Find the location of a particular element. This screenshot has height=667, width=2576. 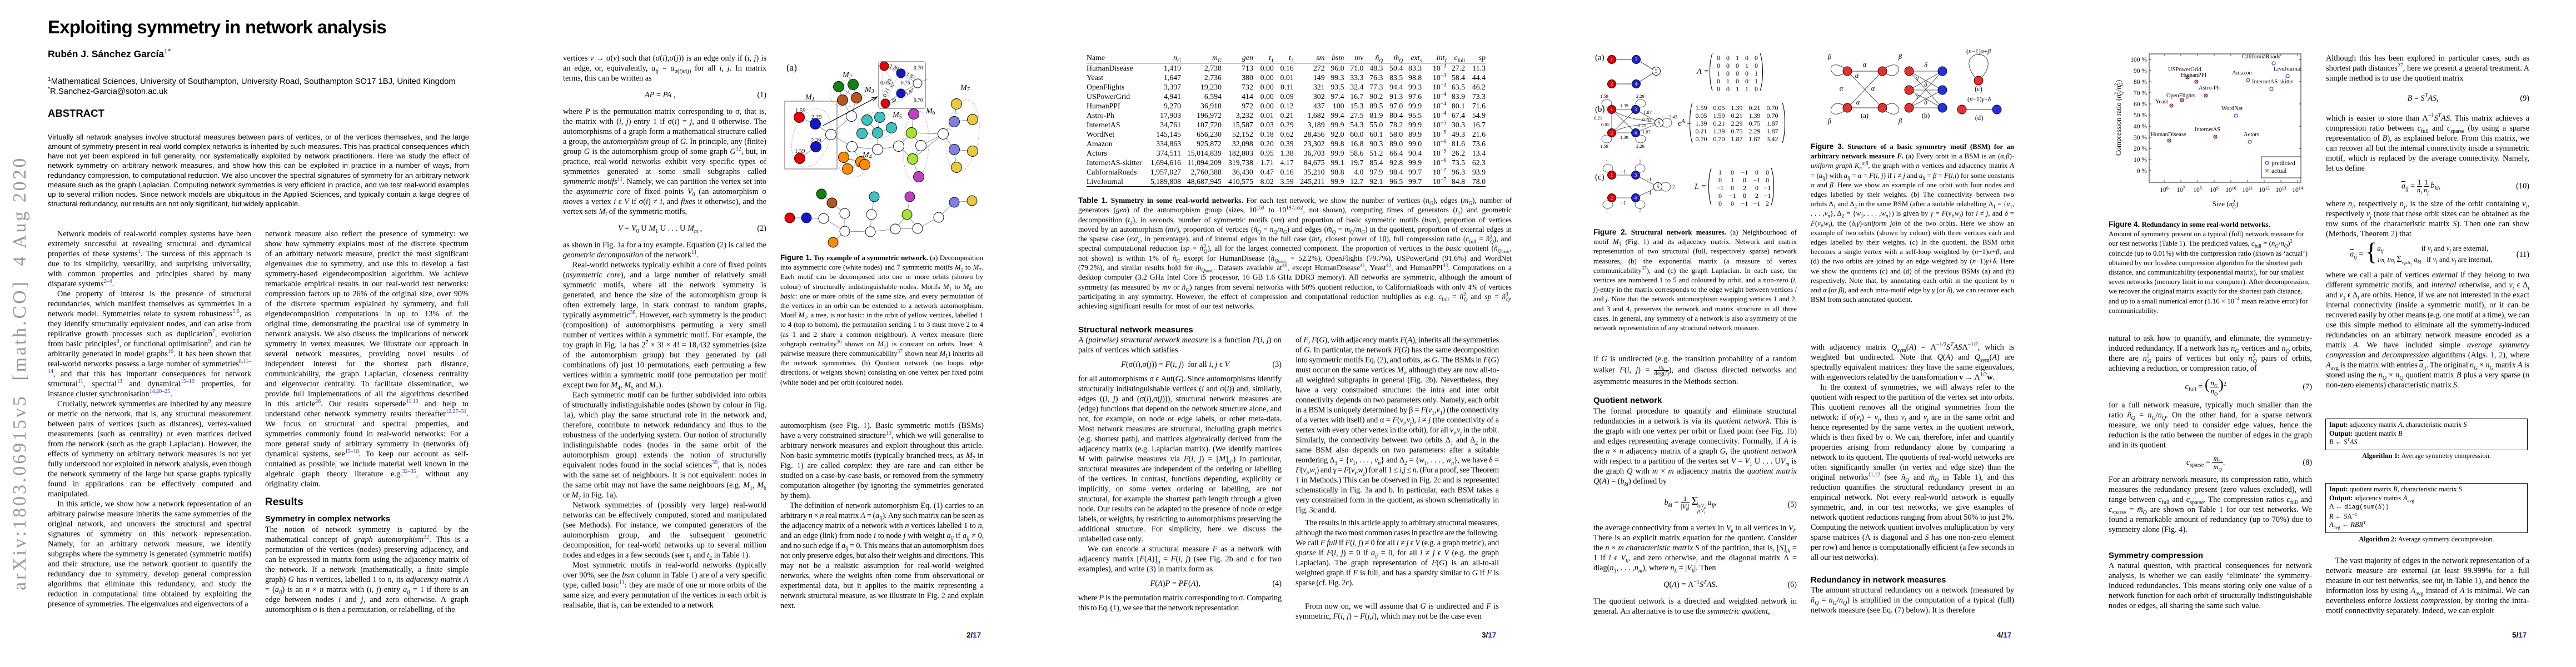

svg-text: 10 % is located at coordinates (2140, 160).